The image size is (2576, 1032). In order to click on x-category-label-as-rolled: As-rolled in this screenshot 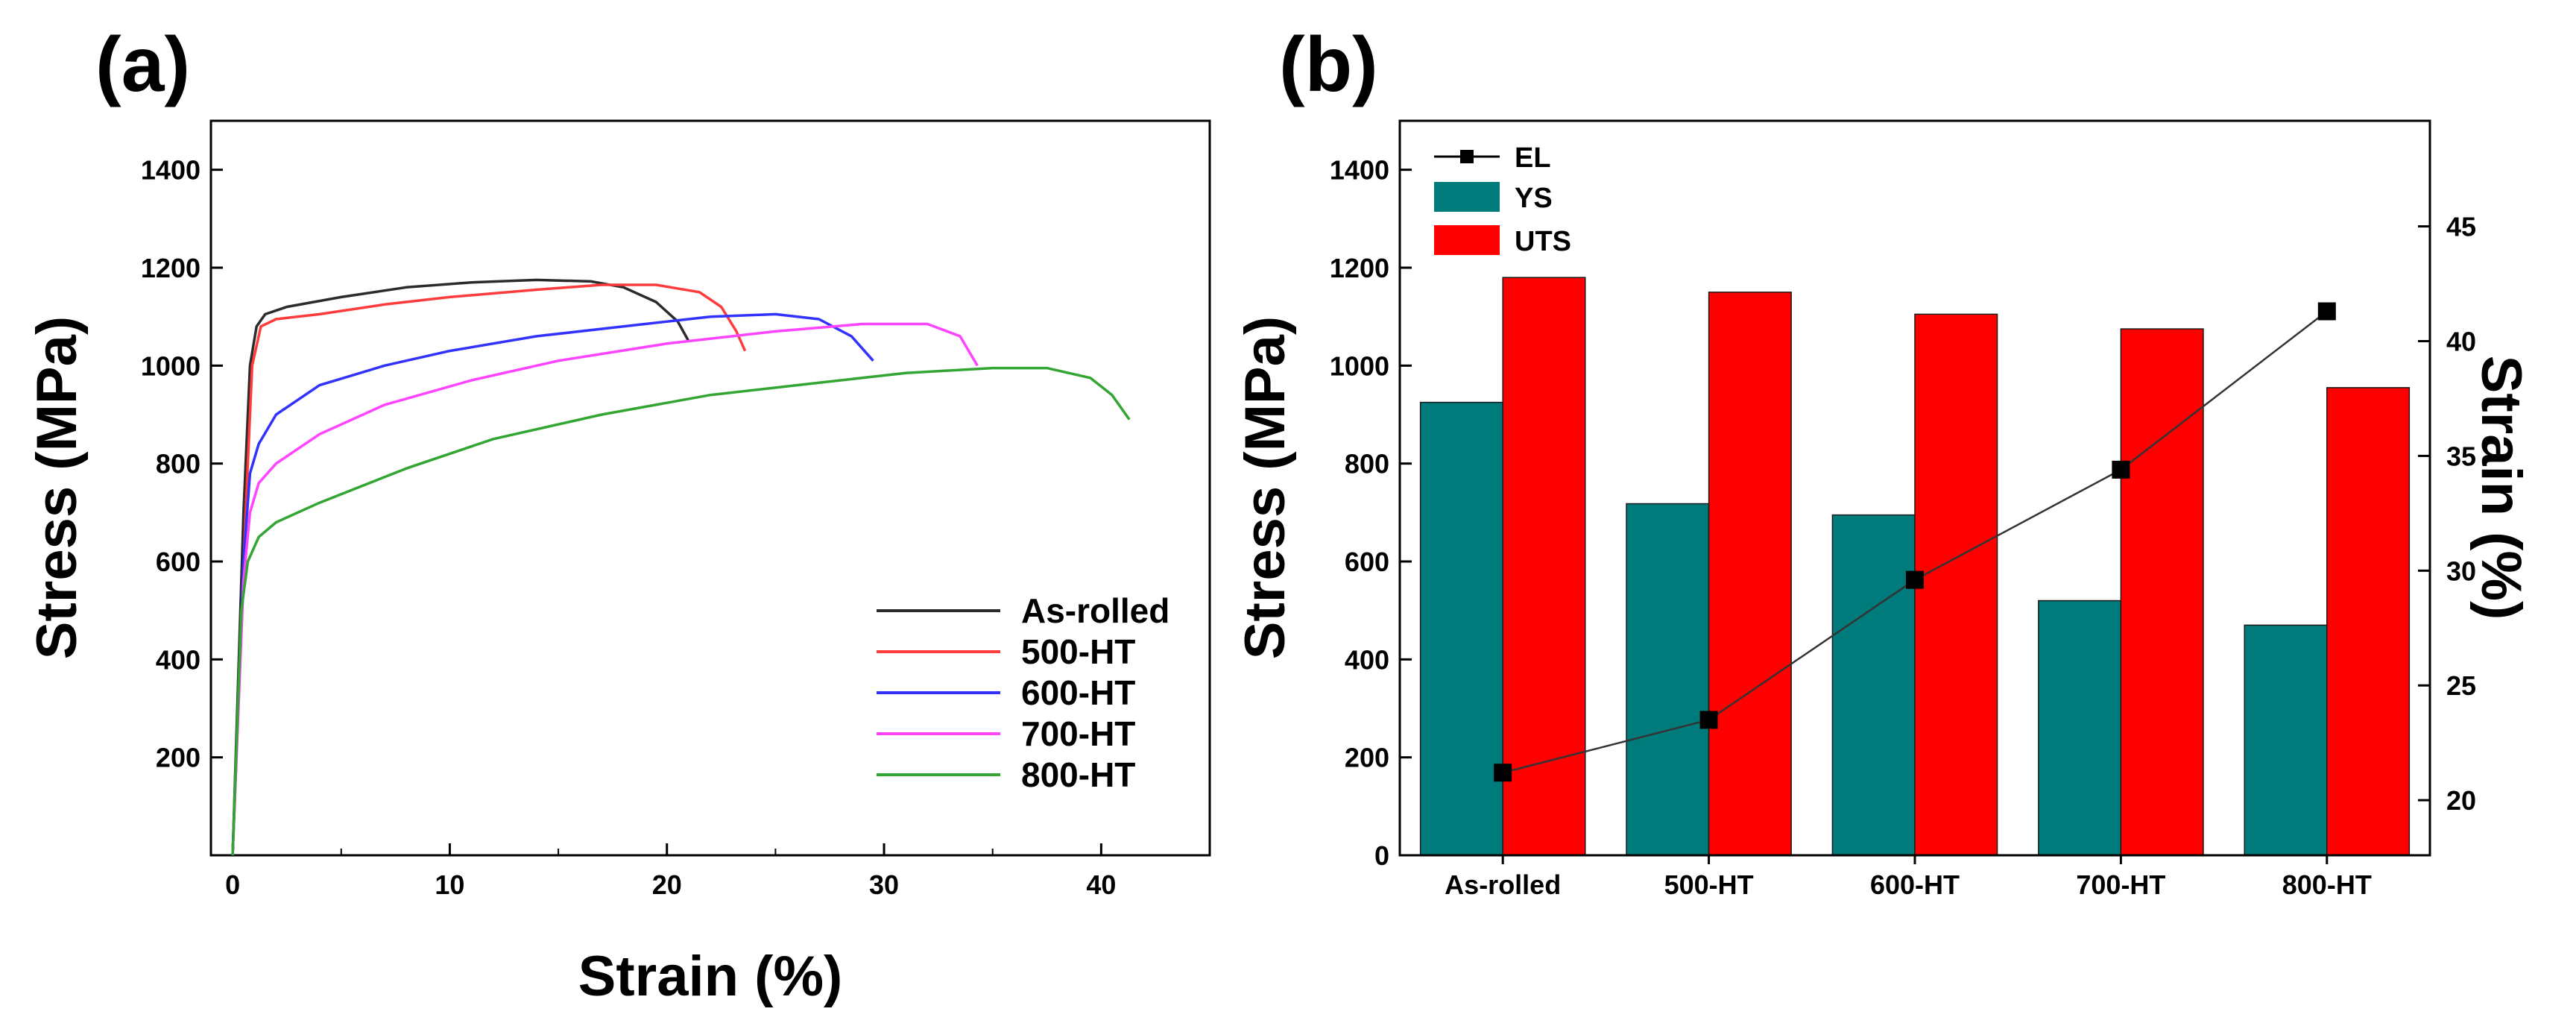, I will do `click(1503, 884)`.